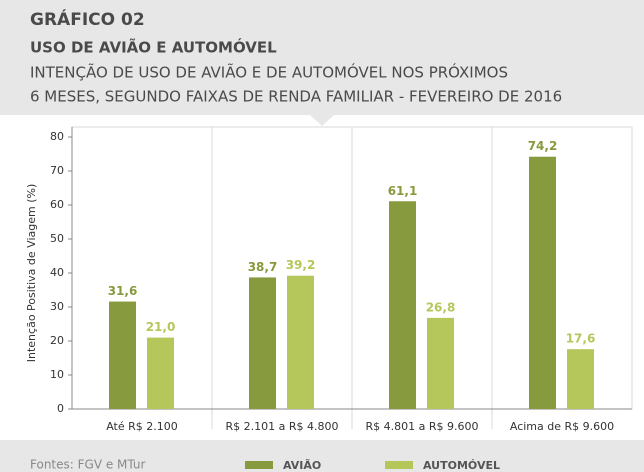  What do you see at coordinates (403, 191) in the screenshot?
I see `value-label: 61,1` at bounding box center [403, 191].